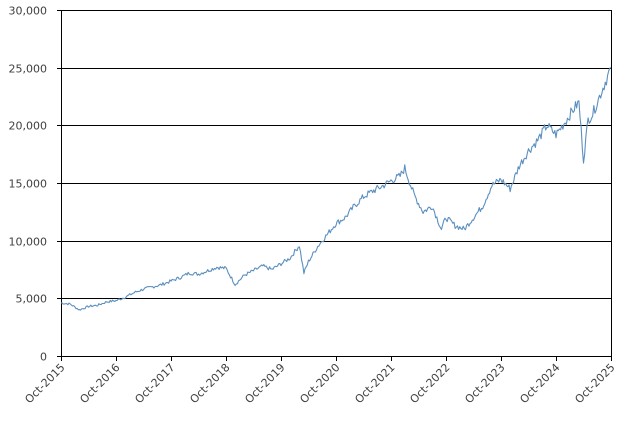 This screenshot has width=622, height=422. What do you see at coordinates (99, 383) in the screenshot?
I see `x-tick-label: Oct-2016` at bounding box center [99, 383].